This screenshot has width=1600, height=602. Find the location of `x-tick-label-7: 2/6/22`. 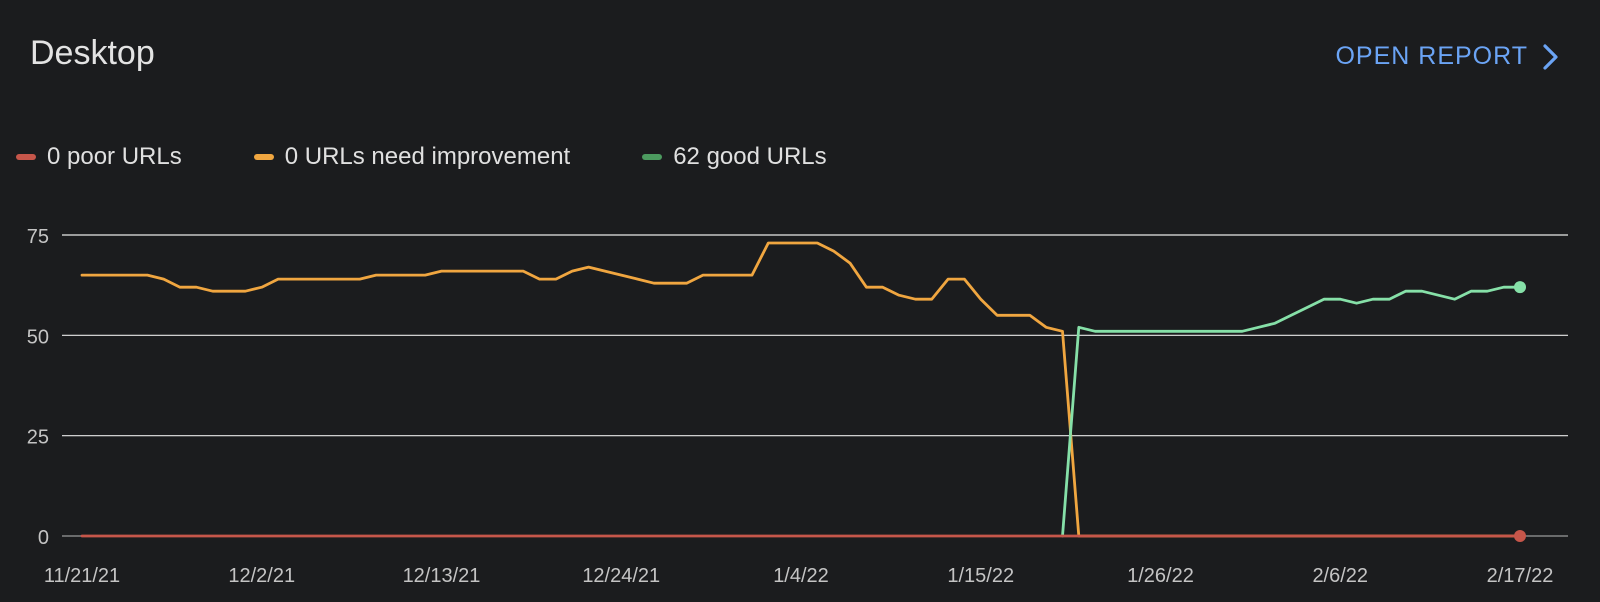

x-tick-label-7: 2/6/22 is located at coordinates (1340, 576).